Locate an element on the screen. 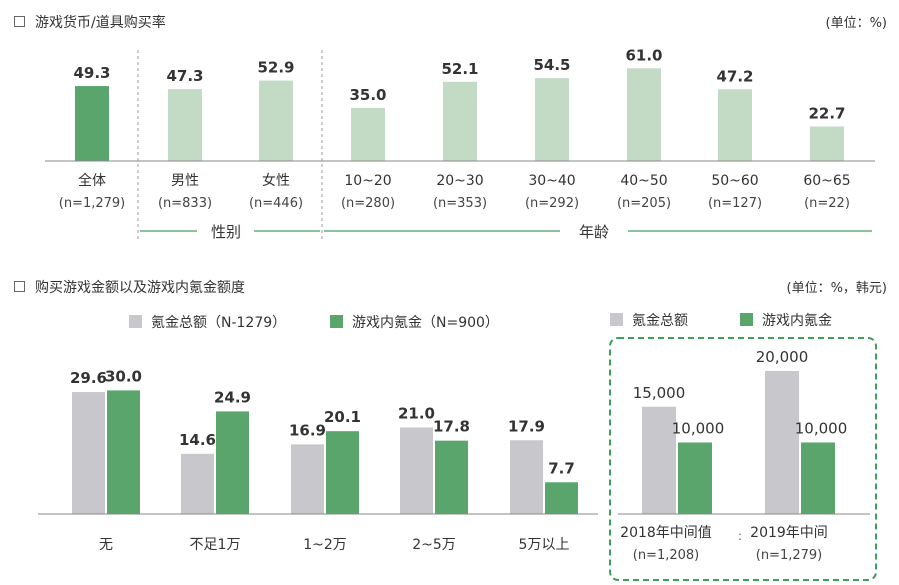  value-label: 52.1 is located at coordinates (459, 69).